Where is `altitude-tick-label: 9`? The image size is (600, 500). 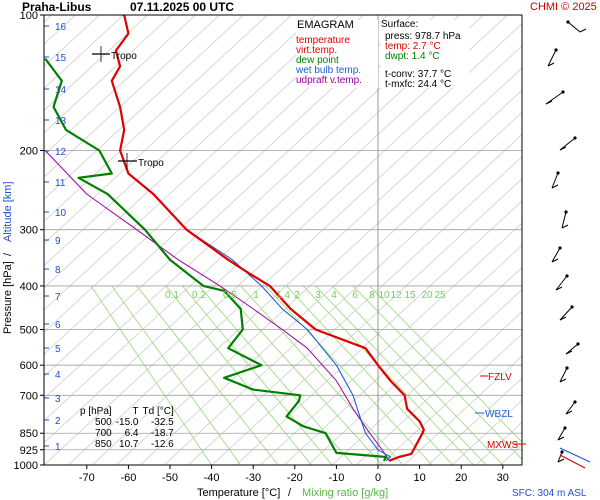
altitude-tick-label: 9 is located at coordinates (58, 241).